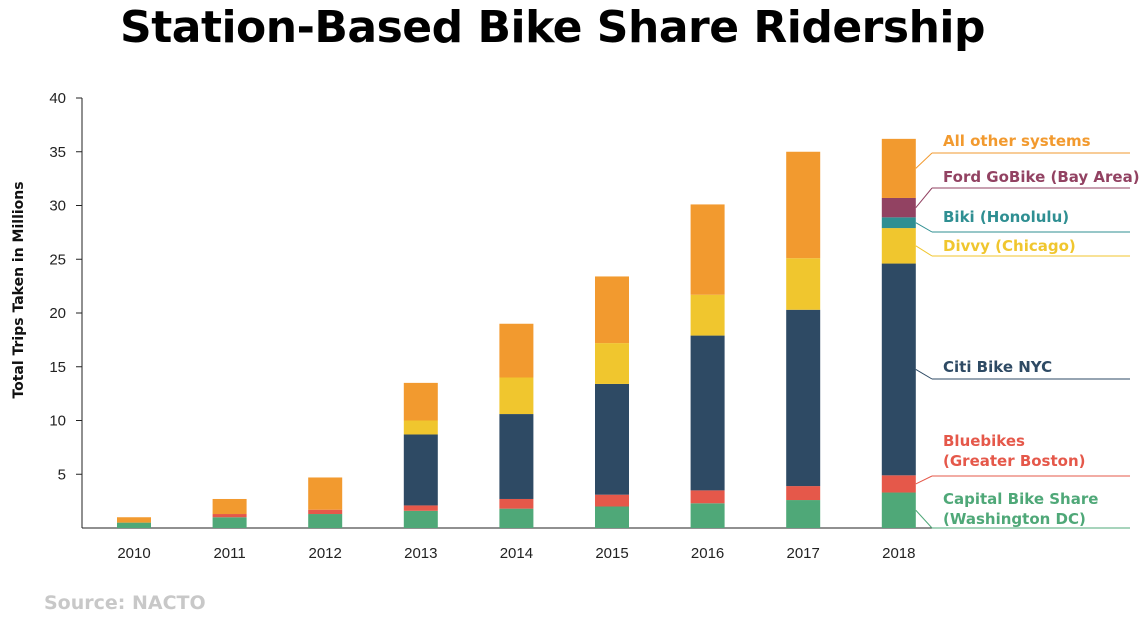 This screenshot has width=1148, height=624. Describe the element at coordinates (605, 544) in the screenshot. I see `x-axis: 2010 2011 2012 2013 2014 2015 2016 2017 2018` at that location.